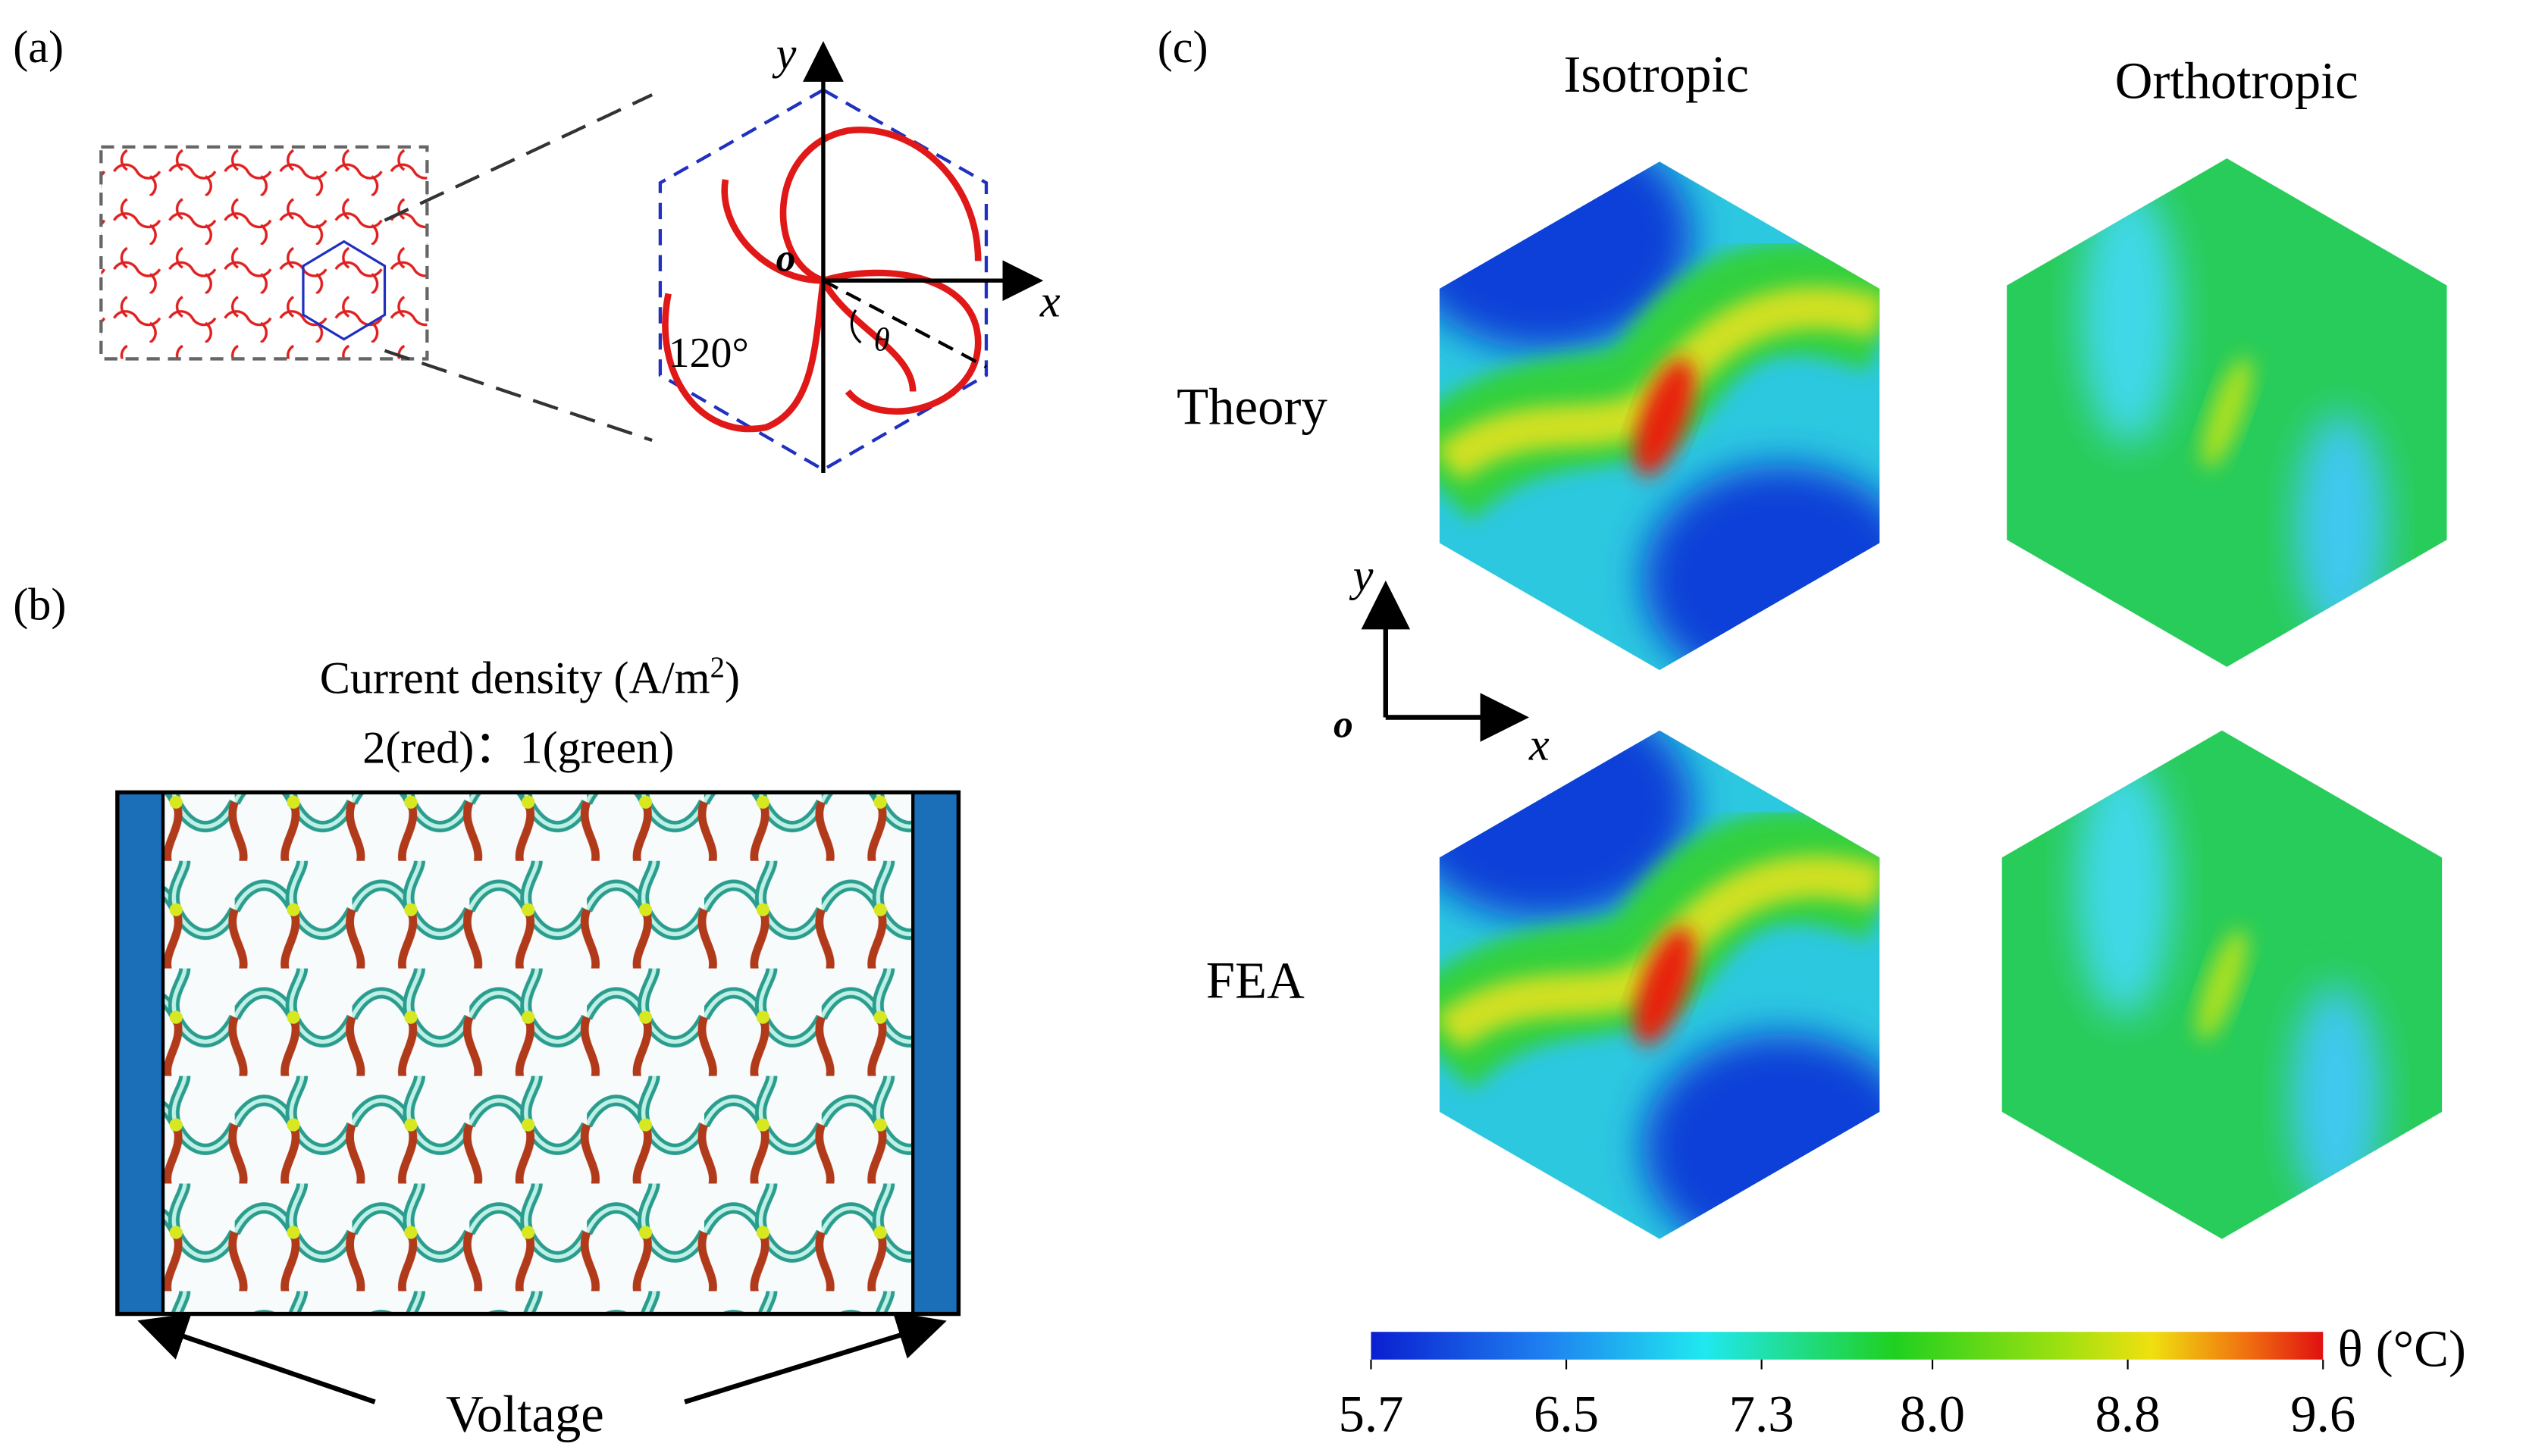  What do you see at coordinates (1848, 1346) in the screenshot?
I see `colorbar` at bounding box center [1848, 1346].